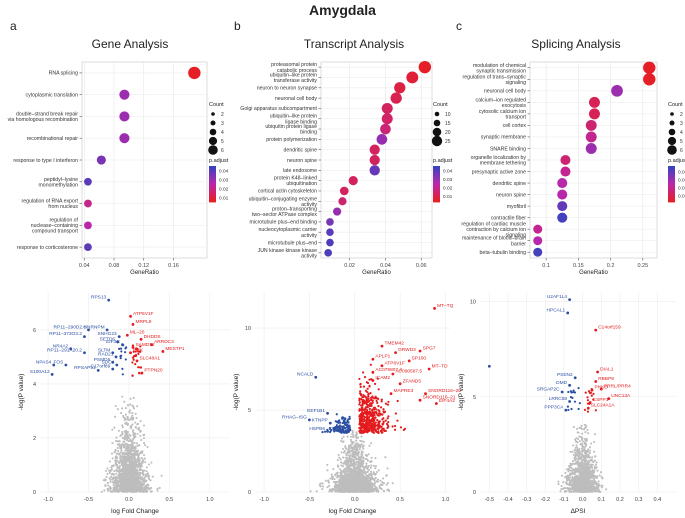 Image resolution: width=685 pixels, height=518 pixels. What do you see at coordinates (642, 266) in the screenshot?
I see `x-tick-label: 0.25` at bounding box center [642, 266].